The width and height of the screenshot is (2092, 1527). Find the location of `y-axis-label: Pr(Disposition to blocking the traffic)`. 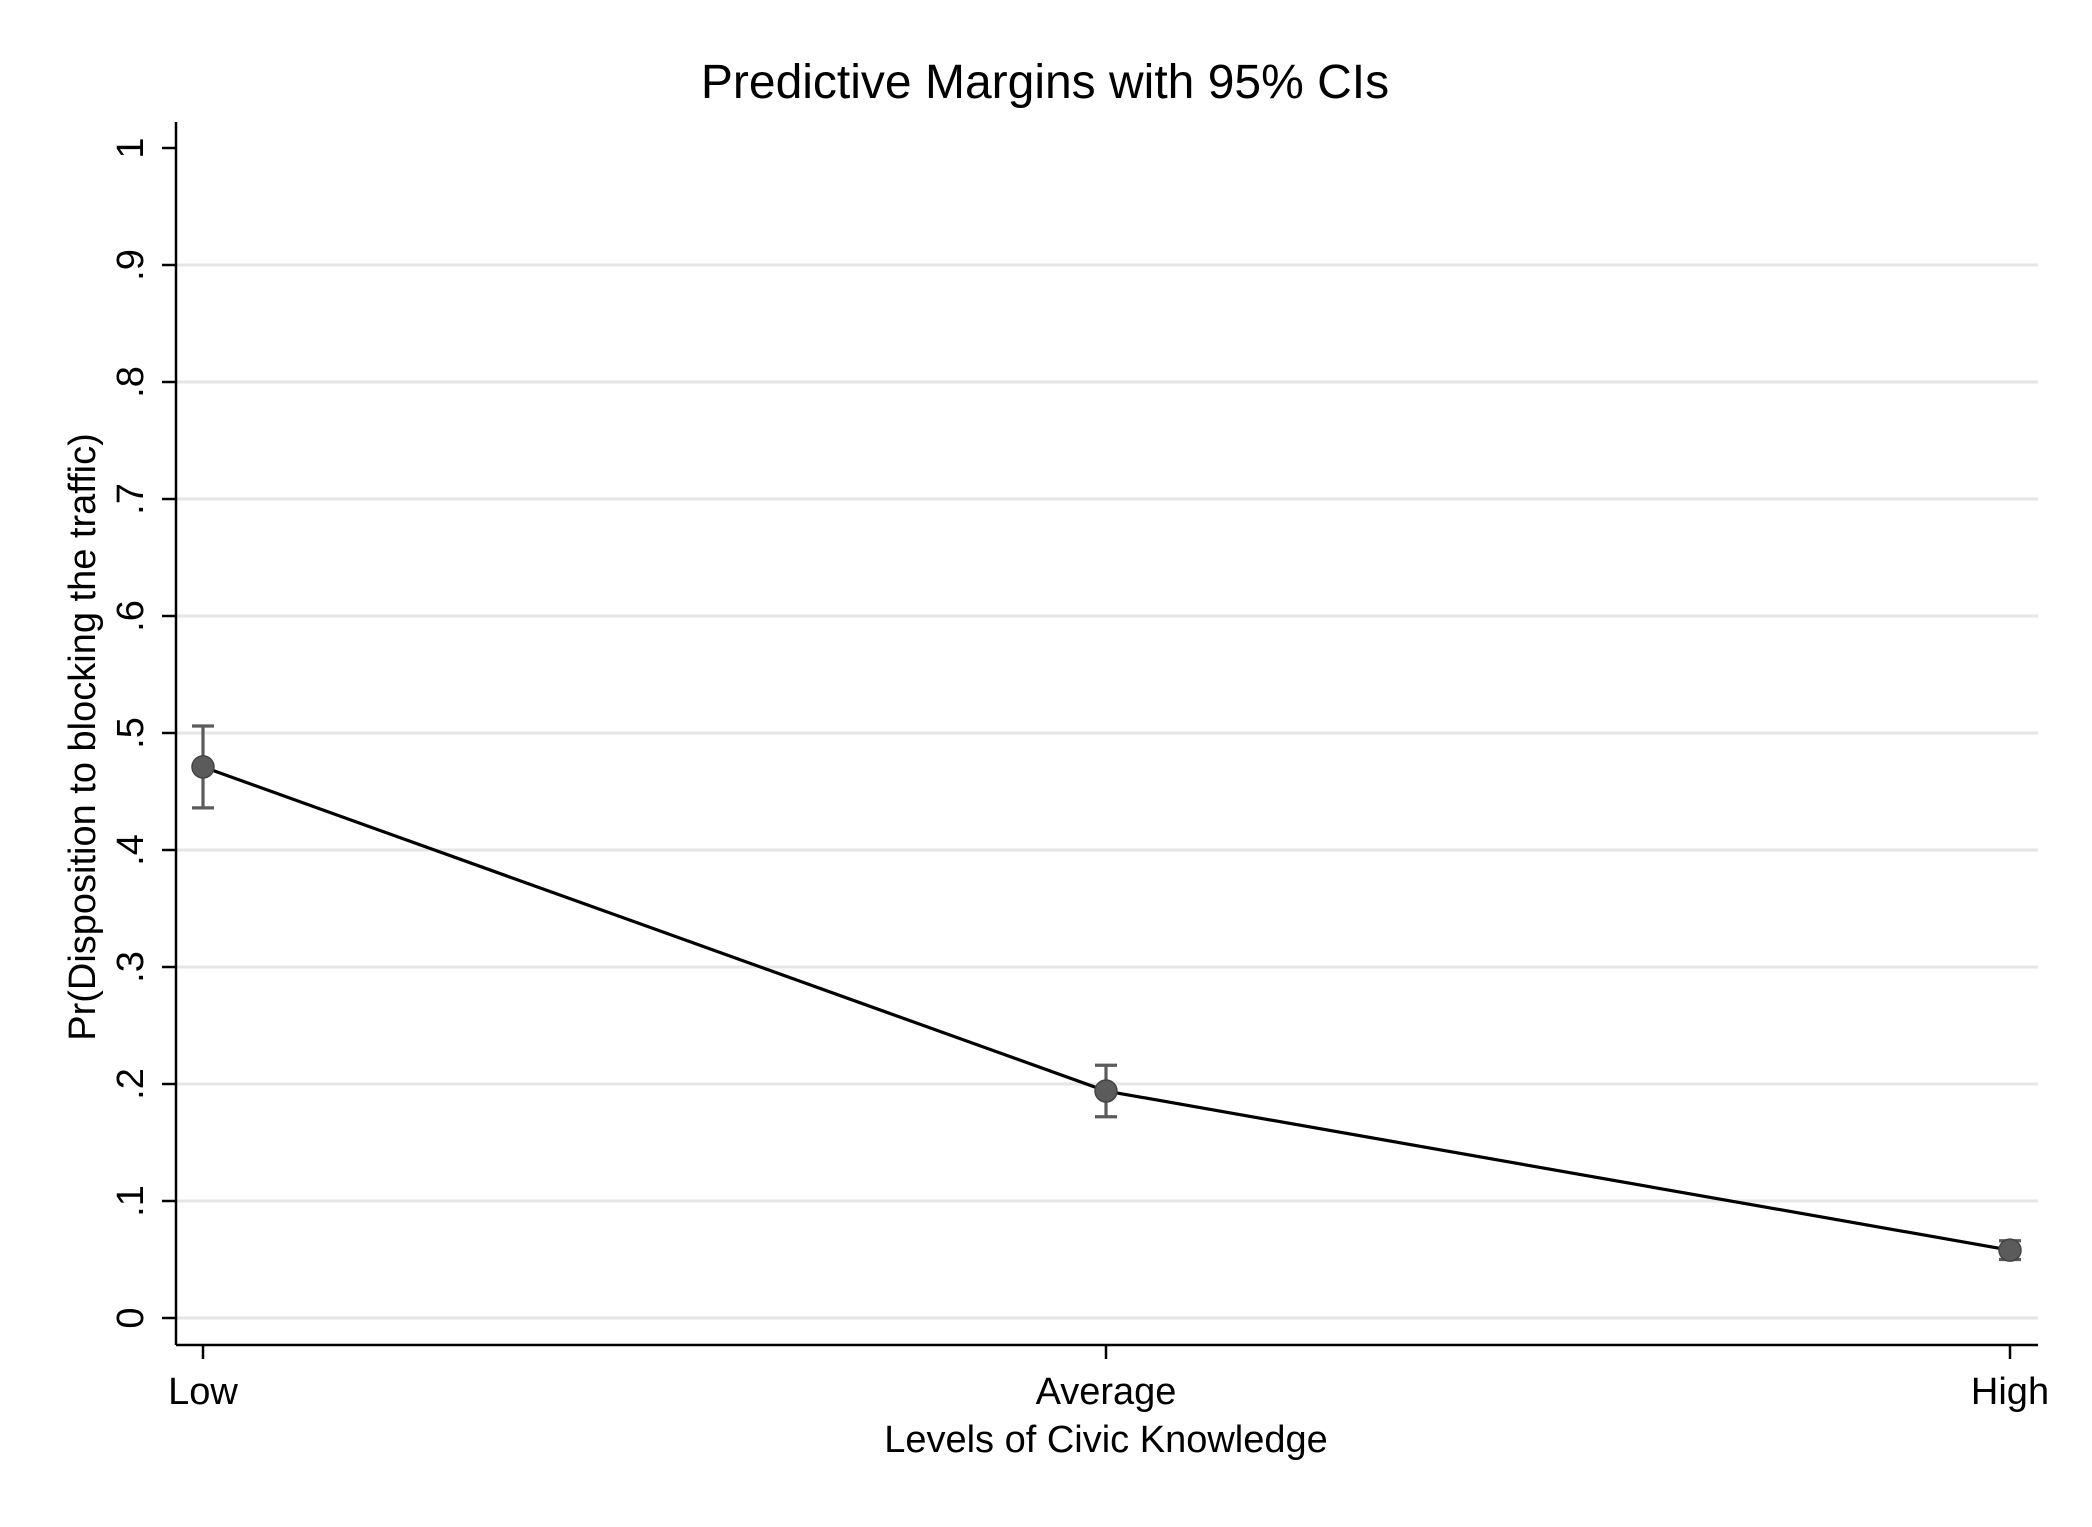

y-axis-label: Pr(Disposition to blocking the traffic) is located at coordinates (83, 737).